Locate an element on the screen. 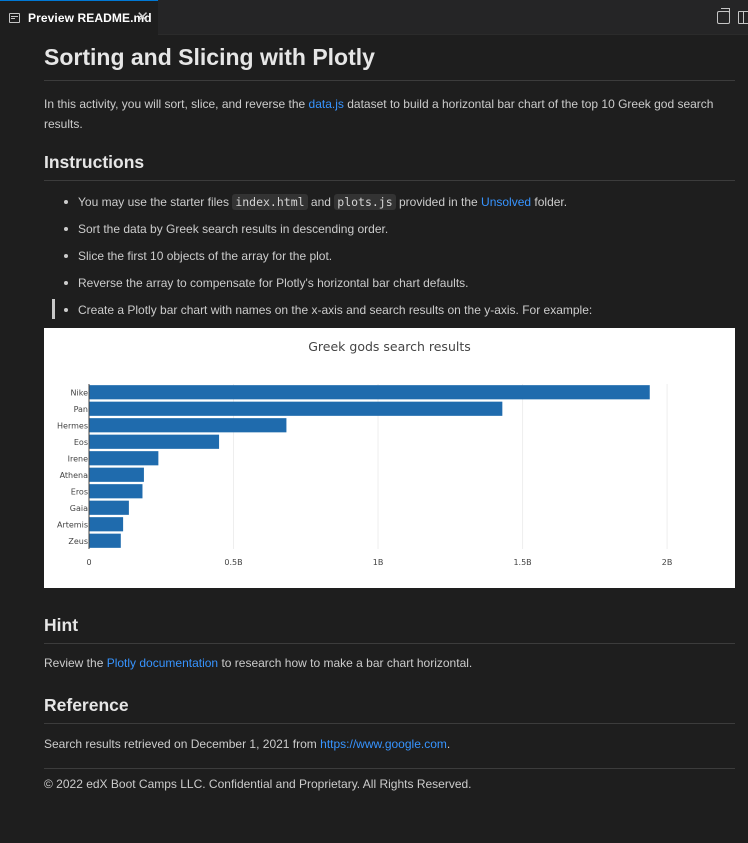  reference-heading: Reference is located at coordinates (389, 709).